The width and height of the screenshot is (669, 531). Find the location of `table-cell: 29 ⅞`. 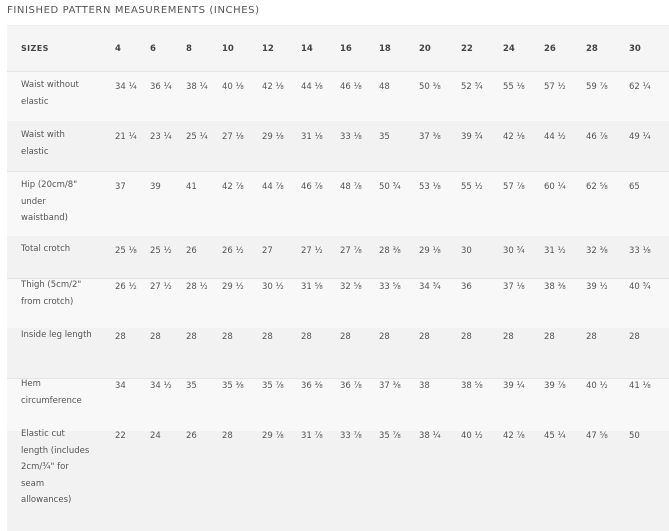

table-cell: 29 ⅞ is located at coordinates (273, 436).